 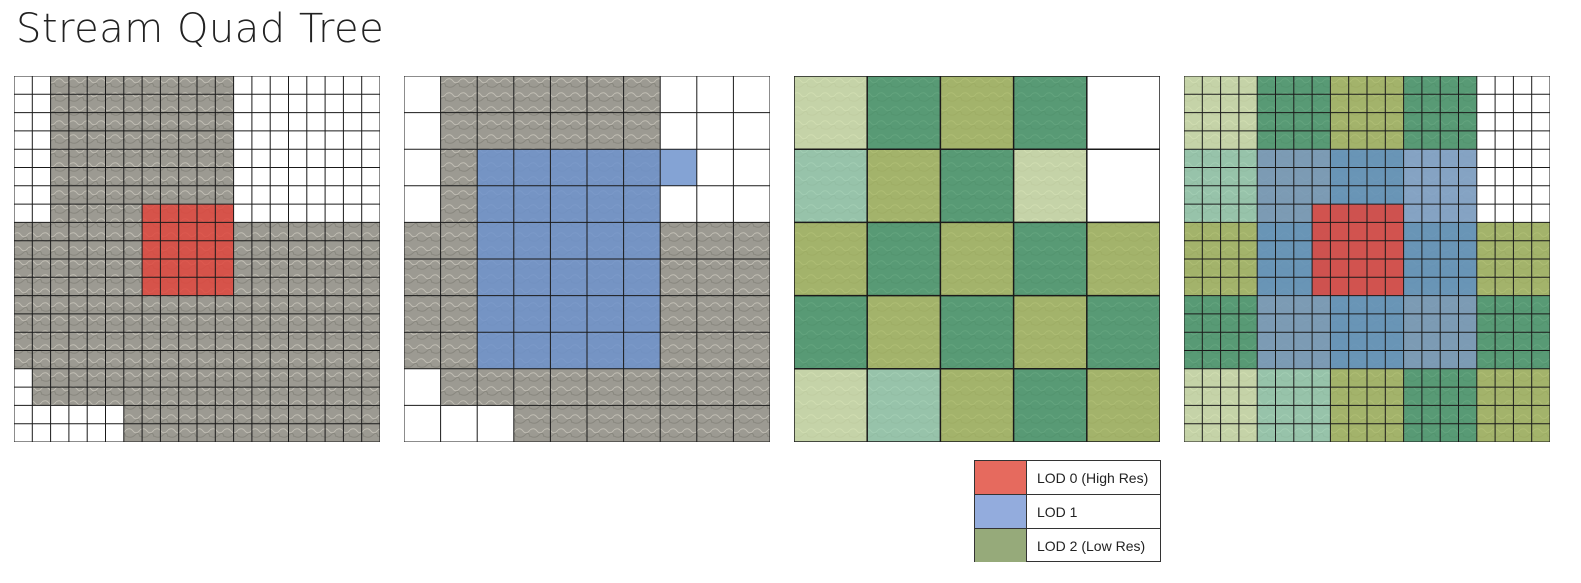 I want to click on legend: LOD 0 (High Res) LOD 1 LOD 2 (Low Res), so click(x=1067, y=511).